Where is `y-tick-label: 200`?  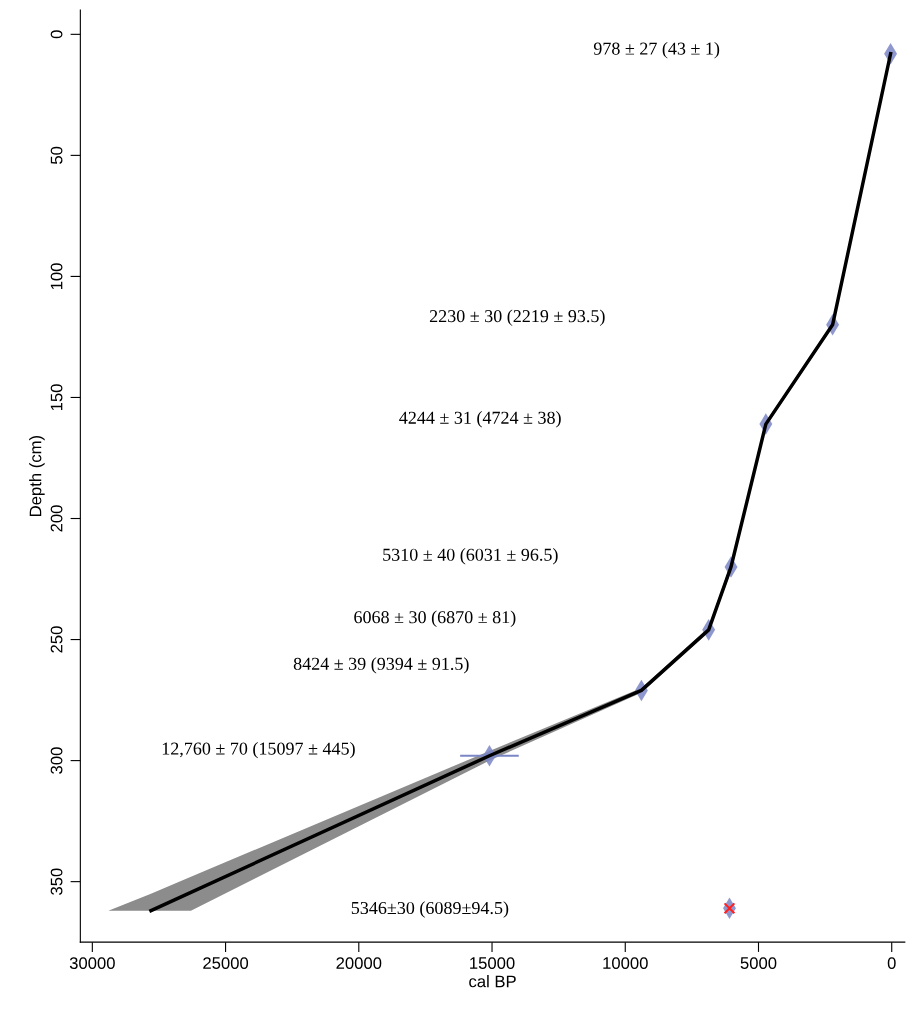
y-tick-label: 200 is located at coordinates (56, 518).